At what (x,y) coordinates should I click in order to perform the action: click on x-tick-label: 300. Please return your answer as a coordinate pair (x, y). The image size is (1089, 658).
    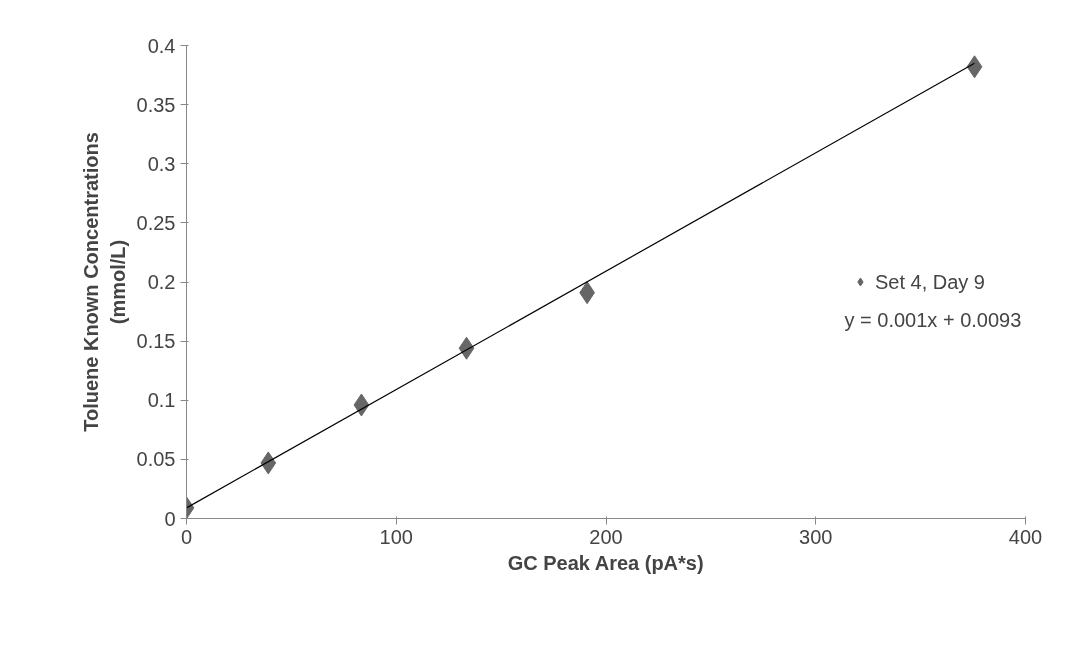
    Looking at the image, I should click on (816, 536).